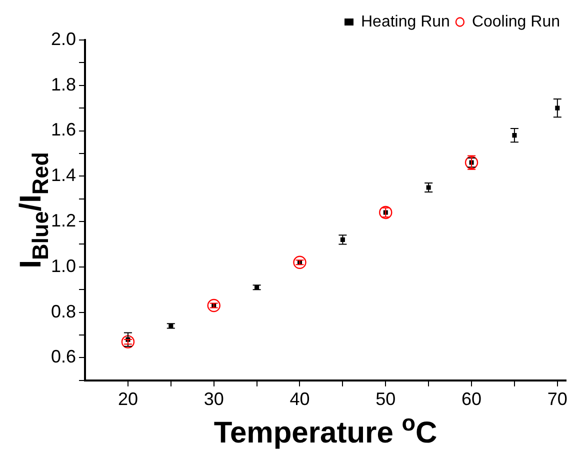 The image size is (584, 458). I want to click on y-tick-label: 1.8, so click(63, 84).